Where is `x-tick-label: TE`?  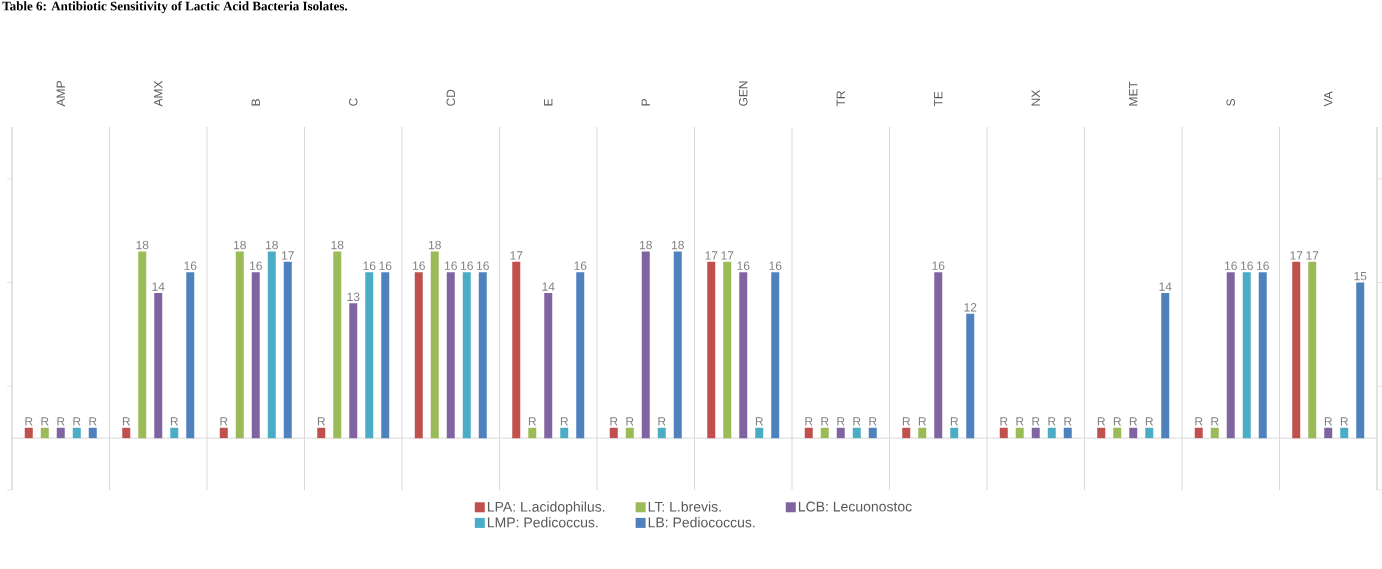
x-tick-label: TE is located at coordinates (938, 99).